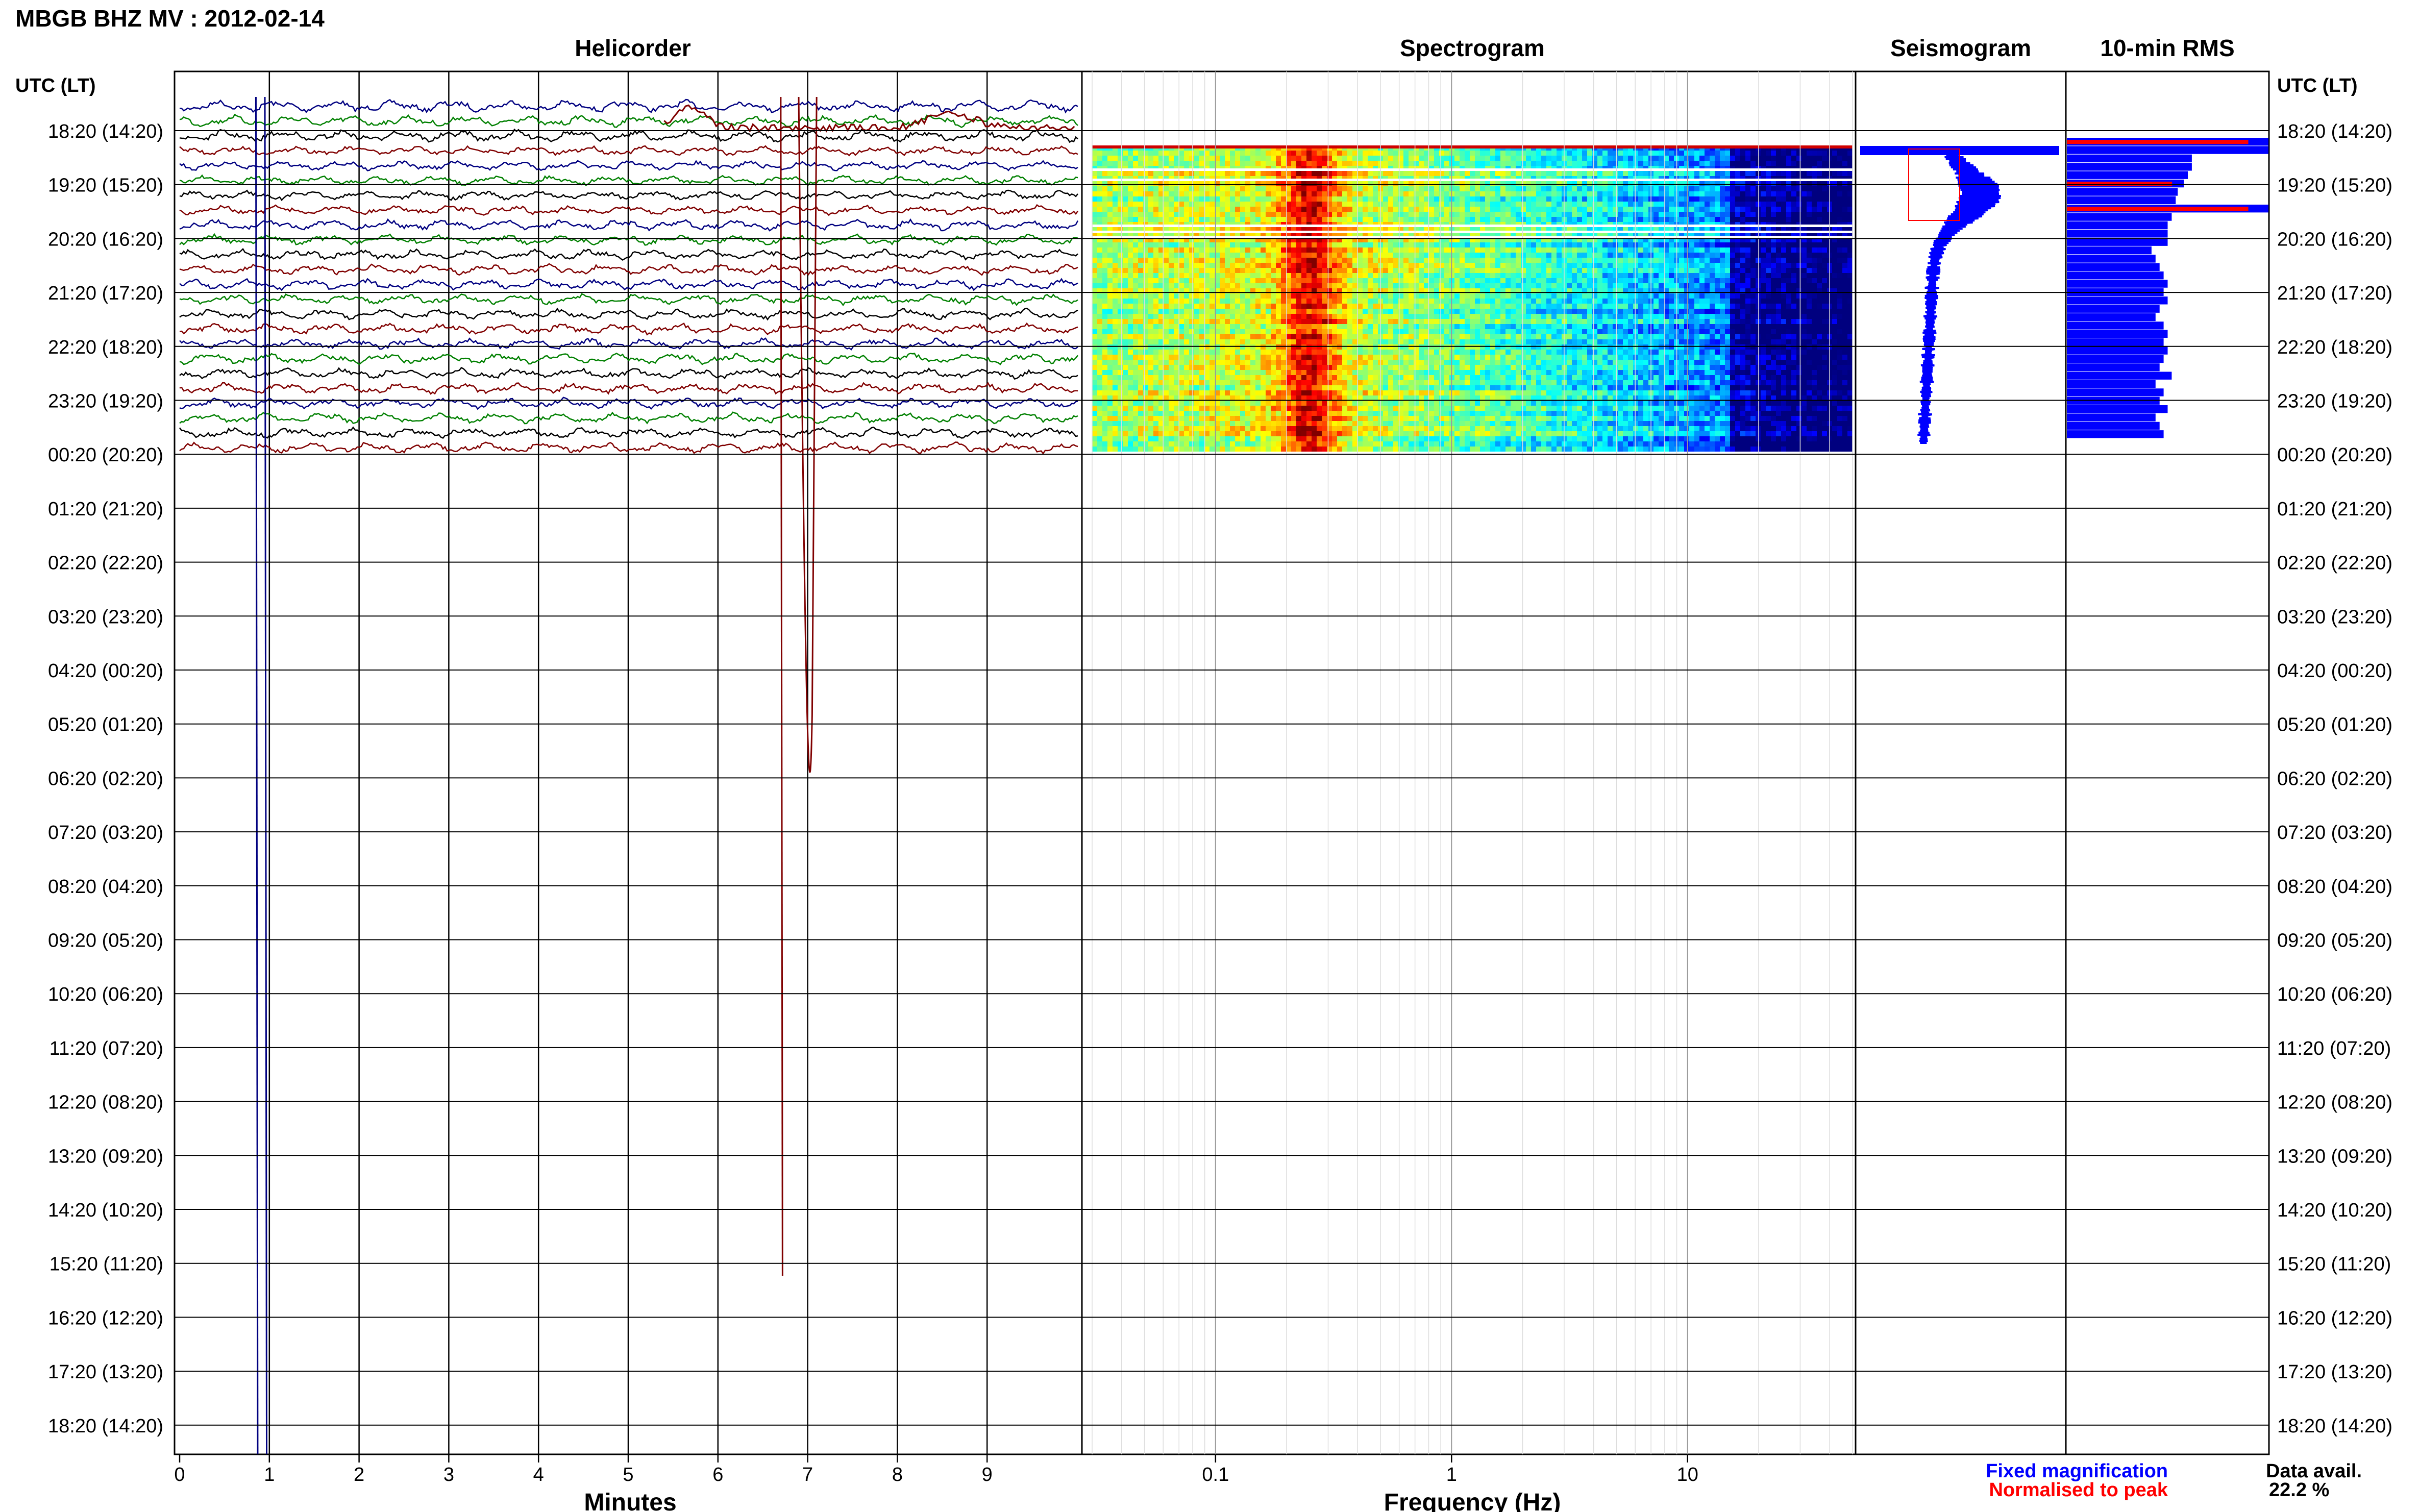 The image size is (2419, 1512). What do you see at coordinates (628, 254) in the screenshot?
I see `helicorder-trace` at bounding box center [628, 254].